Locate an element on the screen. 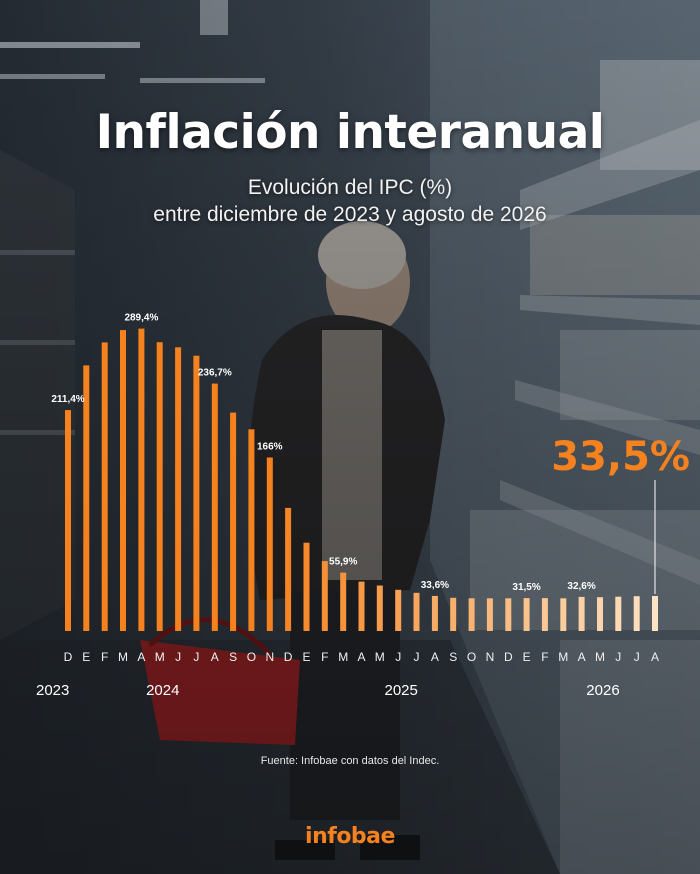  data-label: 33,6% is located at coordinates (435, 585).